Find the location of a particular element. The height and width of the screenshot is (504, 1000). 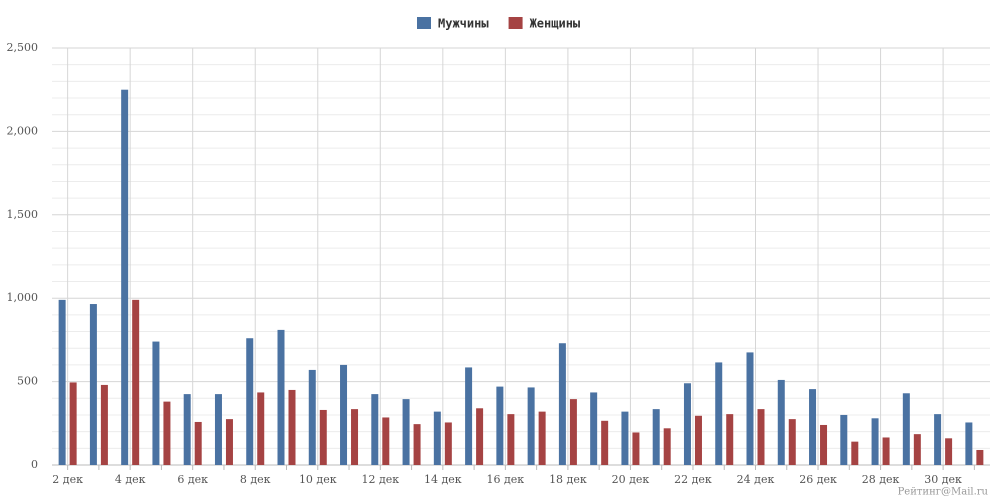

x-tick-label: 18 дек is located at coordinates (568, 479).